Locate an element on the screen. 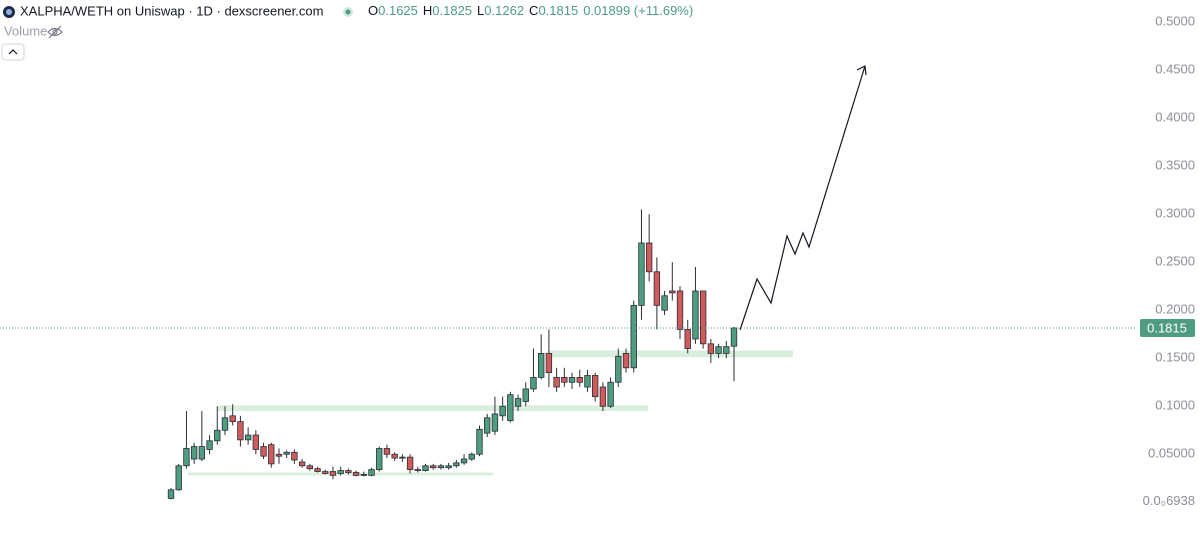 The height and width of the screenshot is (538, 1200). last-price-tag is located at coordinates (1167, 327).